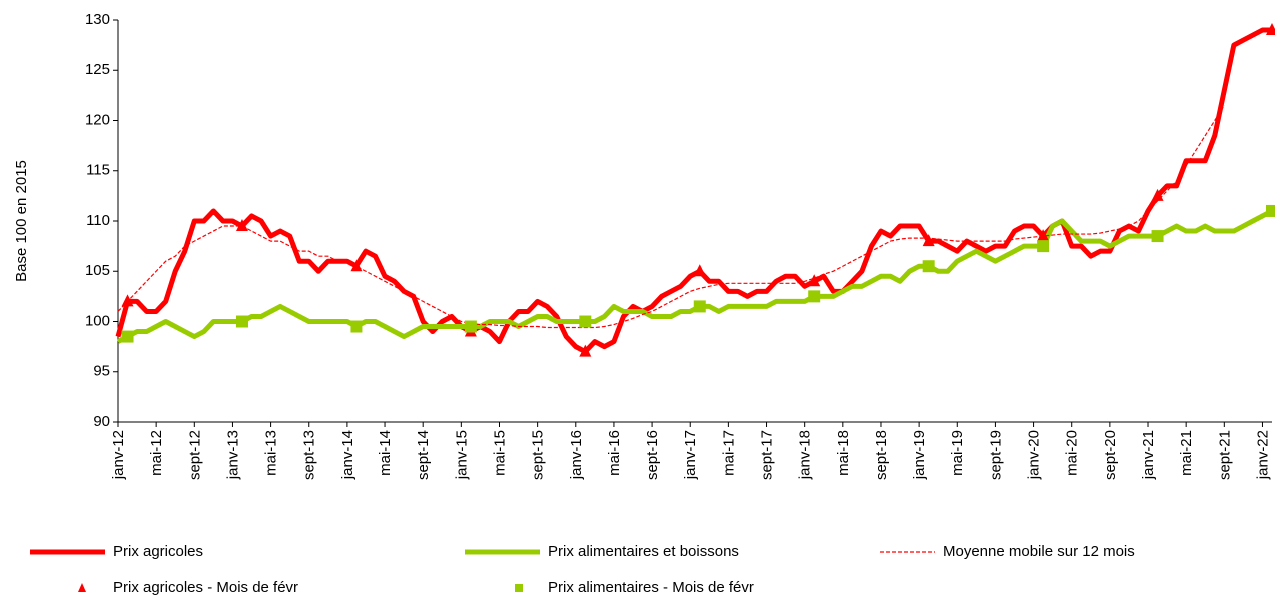 This screenshot has height=599, width=1275. I want to click on legend-label: Prix agricoles, so click(158, 551).